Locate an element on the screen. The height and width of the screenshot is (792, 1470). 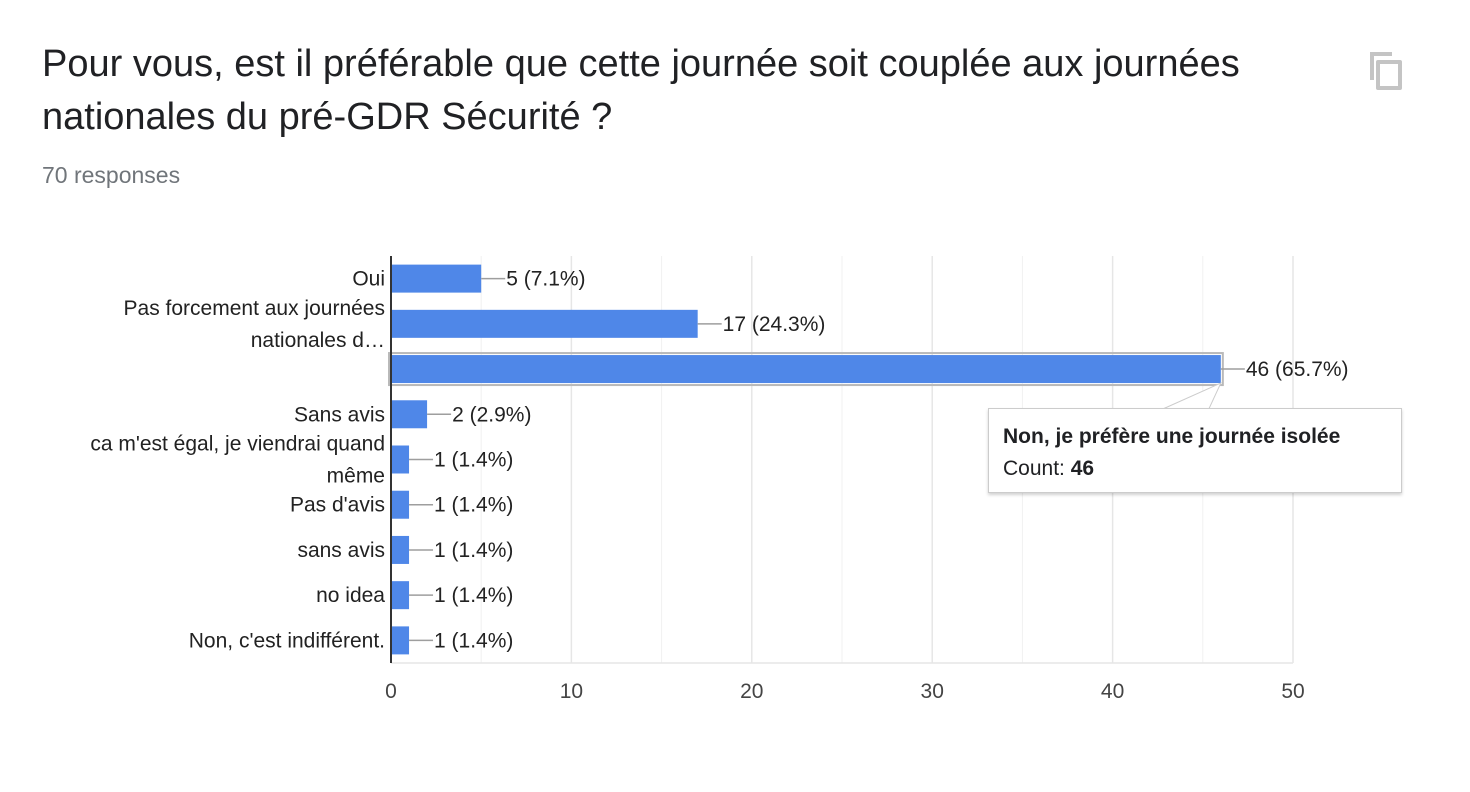
category-label: Non, c'est indifférent. is located at coordinates (287, 640).